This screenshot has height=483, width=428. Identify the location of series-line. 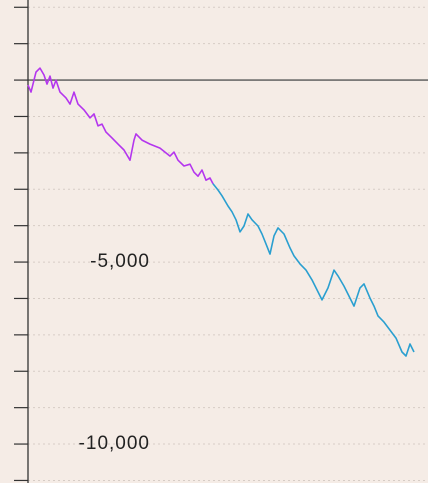
(120, 126).